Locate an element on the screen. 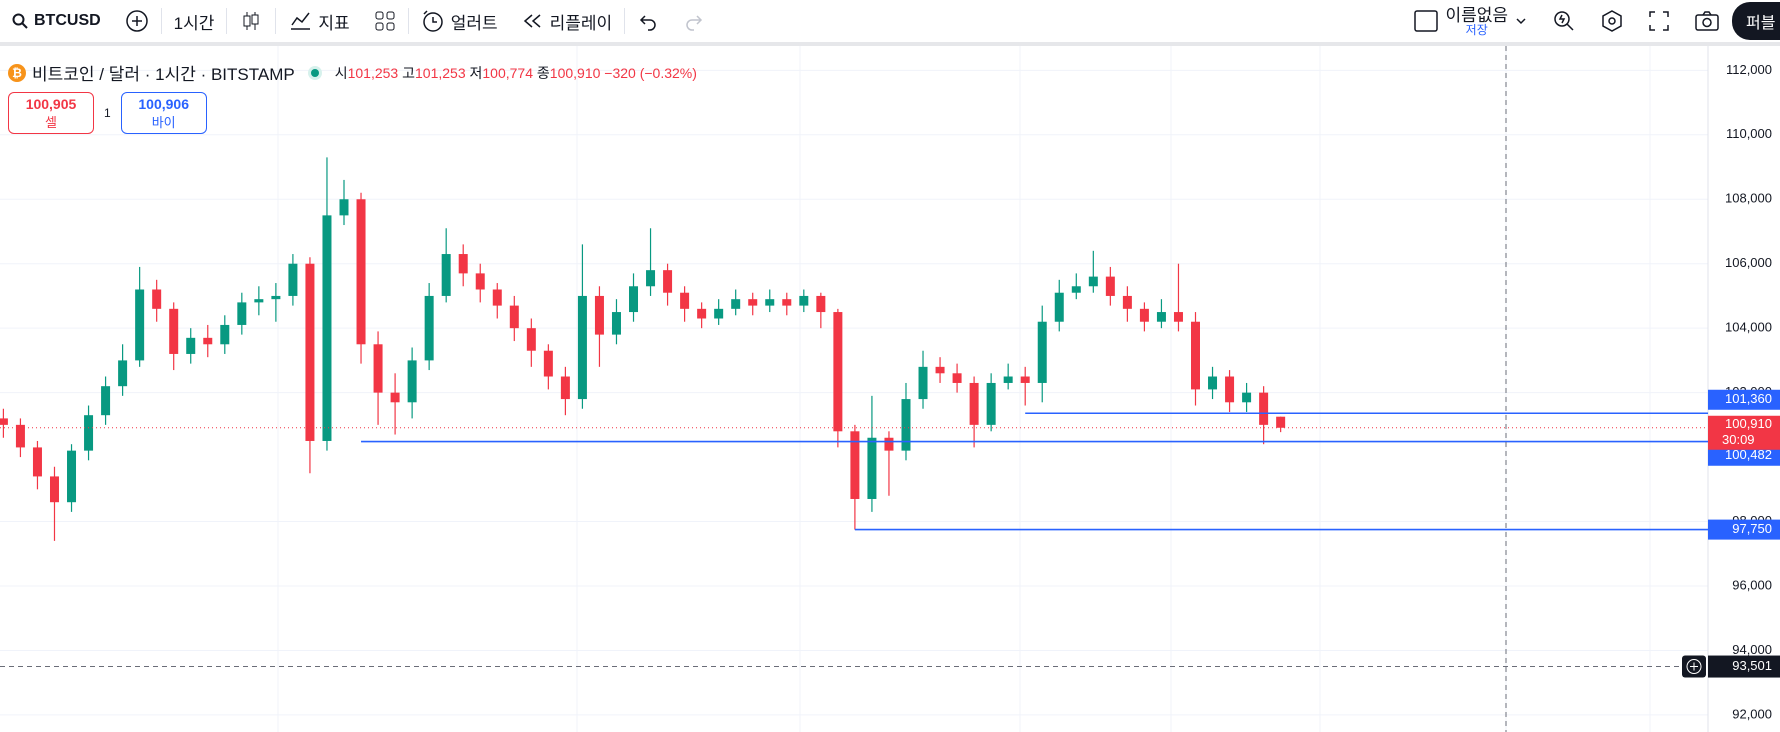 Image resolution: width=1780 pixels, height=732 pixels. level-tag-label: 97,750 is located at coordinates (1752, 528).